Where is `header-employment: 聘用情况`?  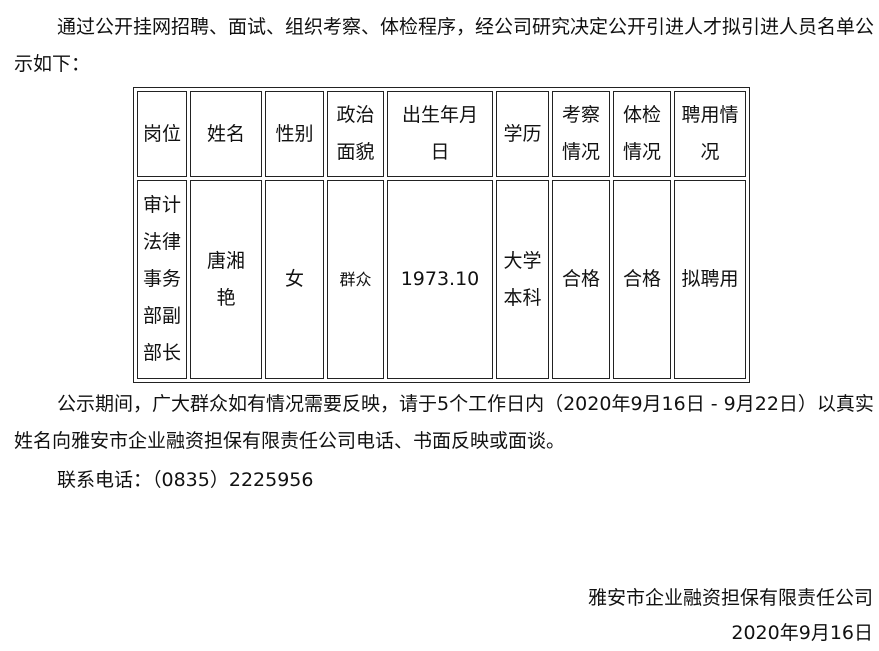 header-employment: 聘用情况 is located at coordinates (710, 134).